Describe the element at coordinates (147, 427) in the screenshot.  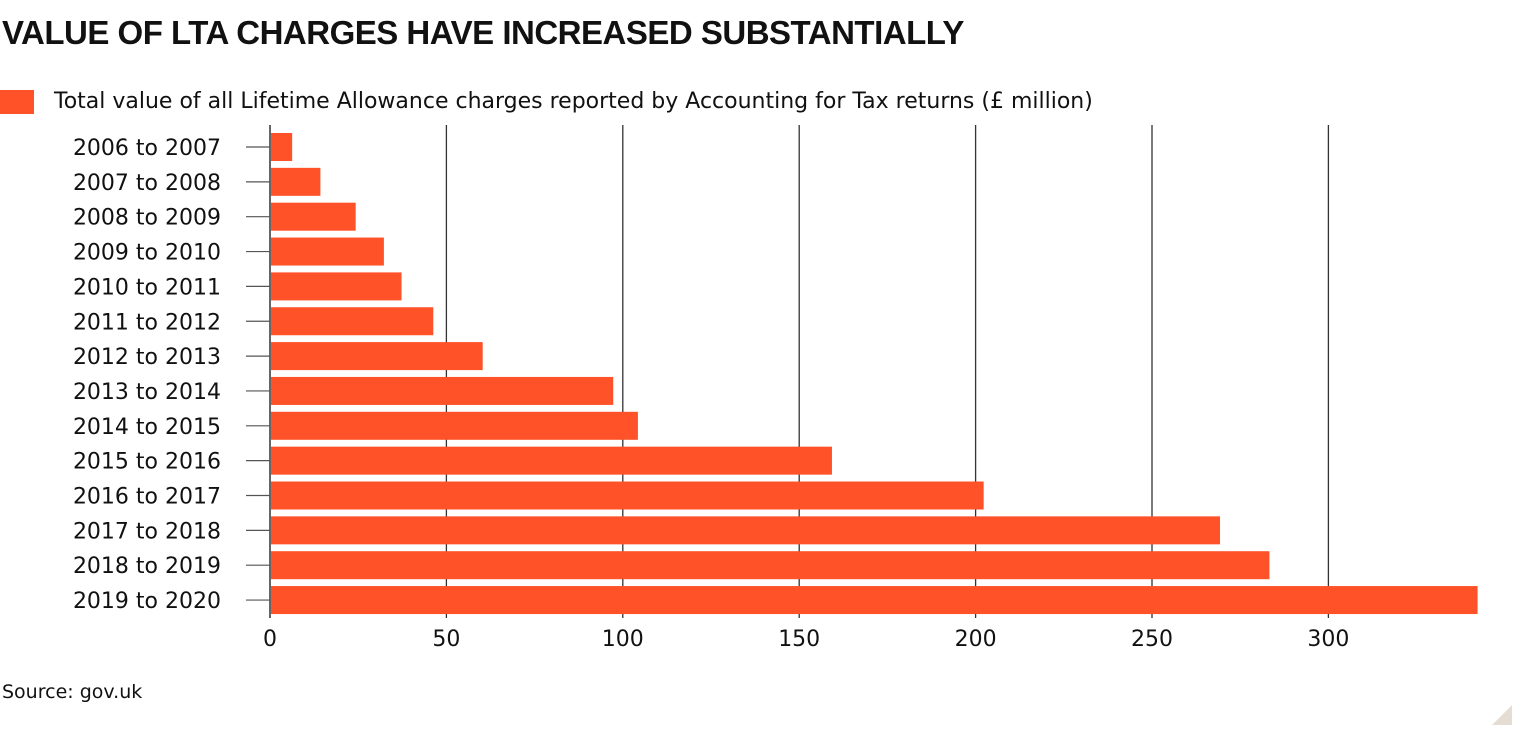
I see `y-category-label: 2014 to 2015` at that location.